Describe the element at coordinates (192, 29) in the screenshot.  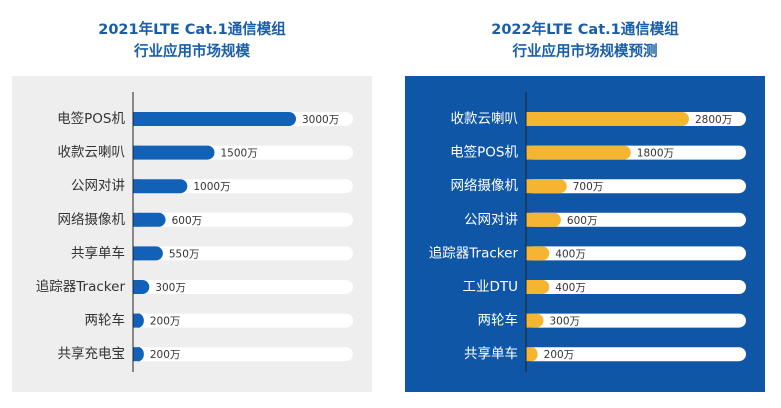
I see `chart-title: 2021年LTE Cat.1通信模组` at that location.